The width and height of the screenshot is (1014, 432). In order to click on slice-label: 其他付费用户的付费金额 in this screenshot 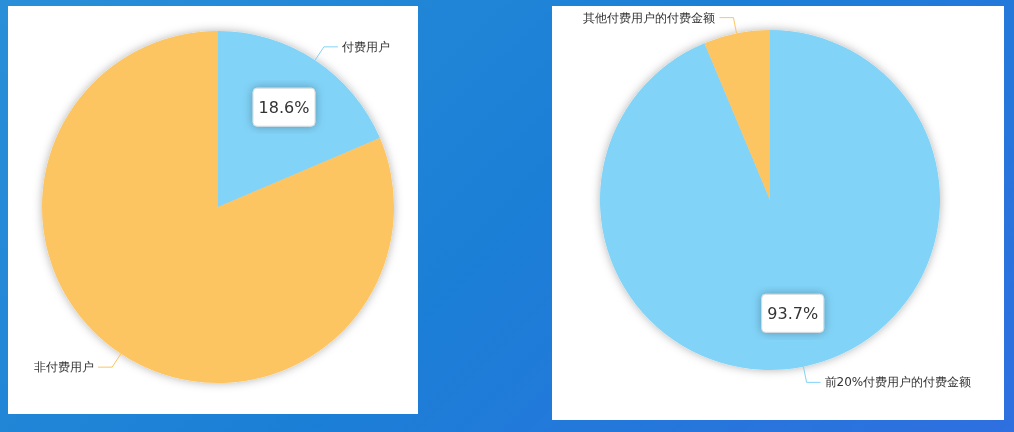, I will do `click(649, 17)`.